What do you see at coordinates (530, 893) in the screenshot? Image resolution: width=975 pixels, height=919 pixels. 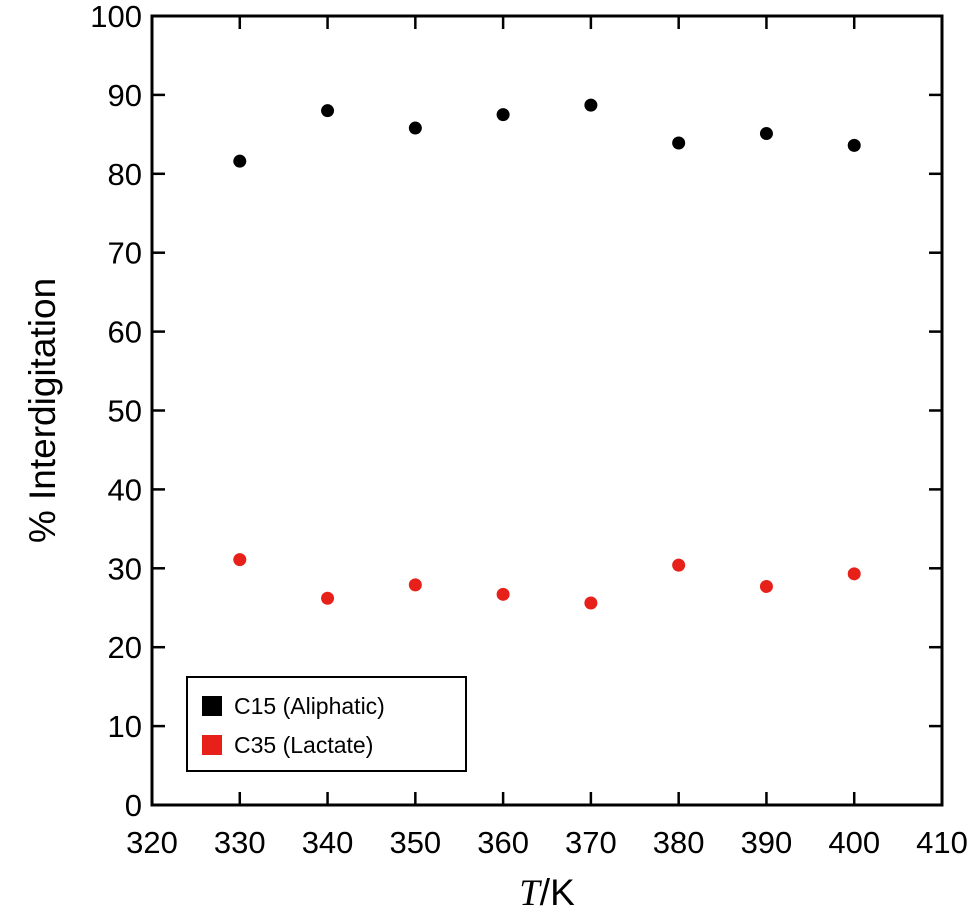 I see `x-axis-label-symbol: T` at bounding box center [530, 893].